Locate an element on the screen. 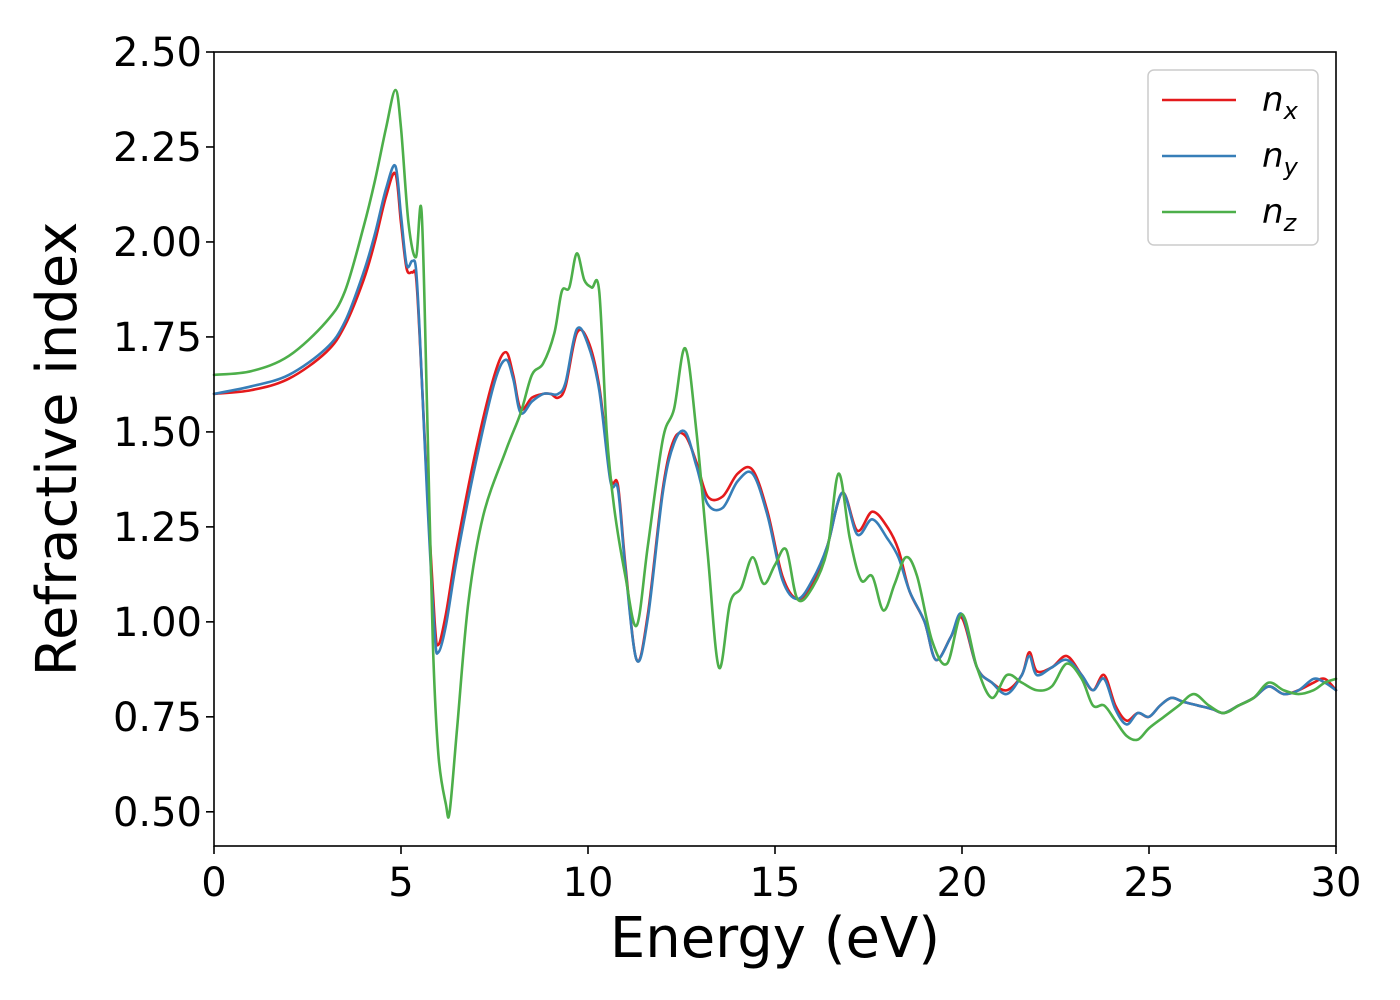 Image resolution: width=1400 pixels, height=1000 pixels. x-tick-label: 30 is located at coordinates (1336, 883).